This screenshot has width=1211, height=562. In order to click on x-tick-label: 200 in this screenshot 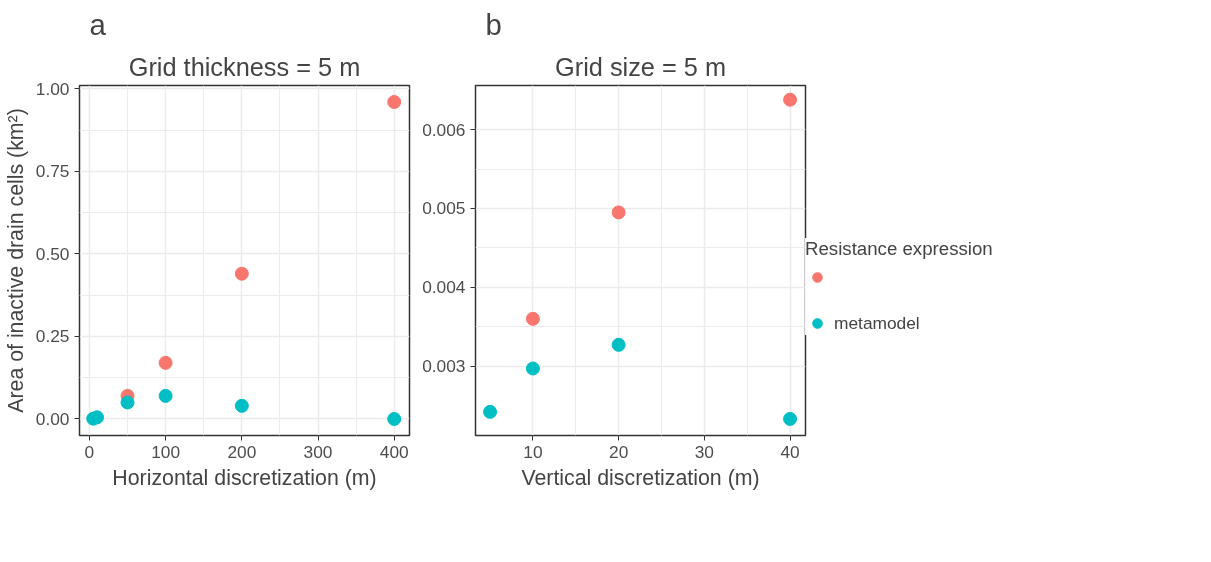, I will do `click(242, 451)`.